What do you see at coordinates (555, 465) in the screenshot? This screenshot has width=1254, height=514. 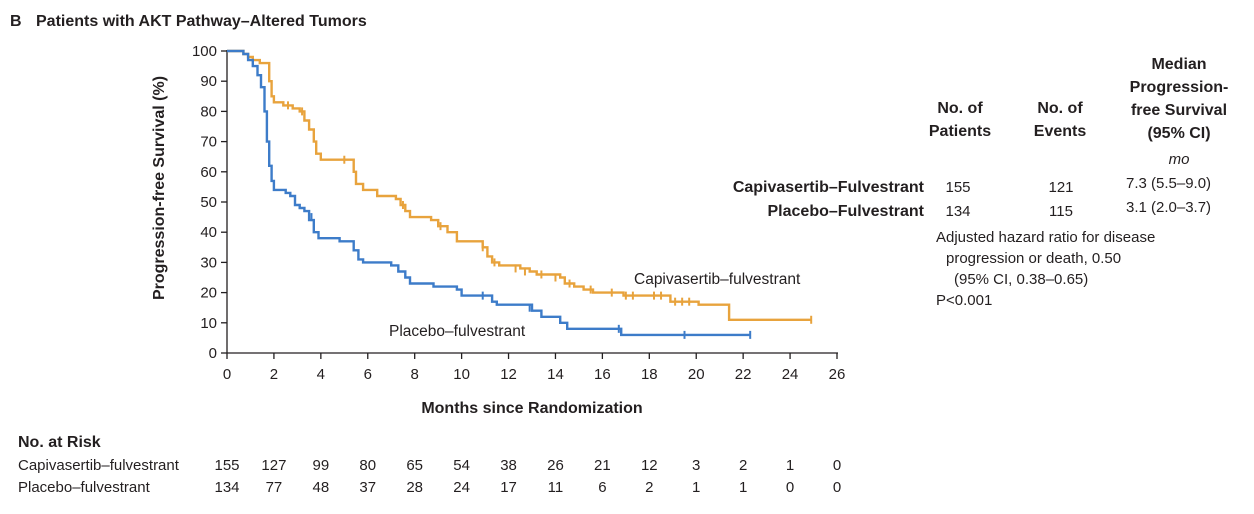 I see `at-risk-value: 26` at bounding box center [555, 465].